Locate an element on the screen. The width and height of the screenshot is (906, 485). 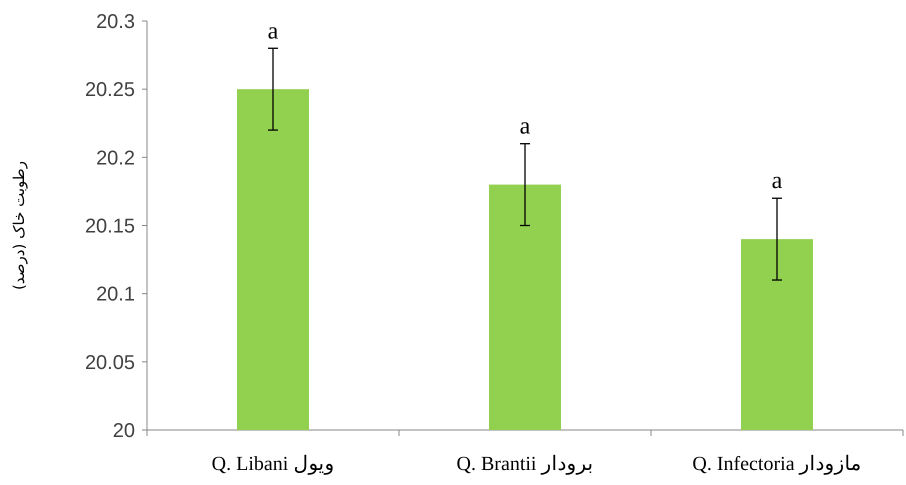
y-tick-label: 20.15 is located at coordinates (109, 227).